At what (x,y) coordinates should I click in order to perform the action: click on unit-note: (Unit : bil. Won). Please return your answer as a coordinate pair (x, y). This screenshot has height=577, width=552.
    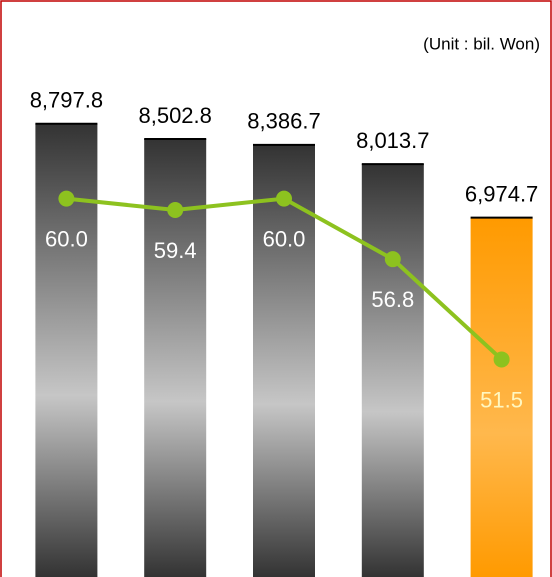
    Looking at the image, I should click on (481, 43).